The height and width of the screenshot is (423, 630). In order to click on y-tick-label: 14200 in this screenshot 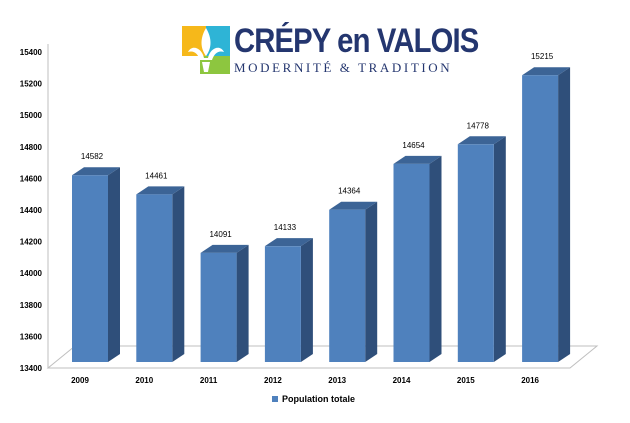, I will do `click(31, 242)`.